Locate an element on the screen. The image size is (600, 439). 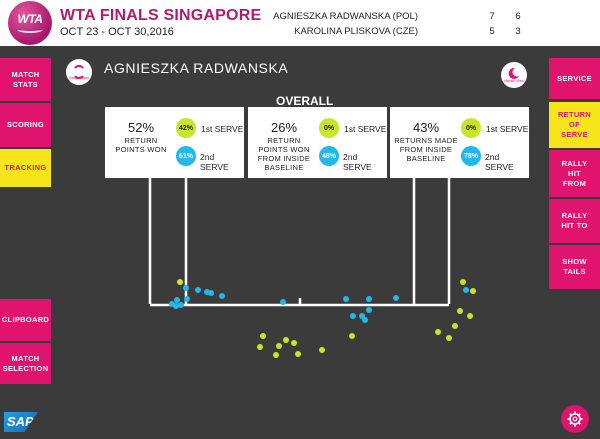
stat-percentage: 43% is located at coordinates (426, 127).